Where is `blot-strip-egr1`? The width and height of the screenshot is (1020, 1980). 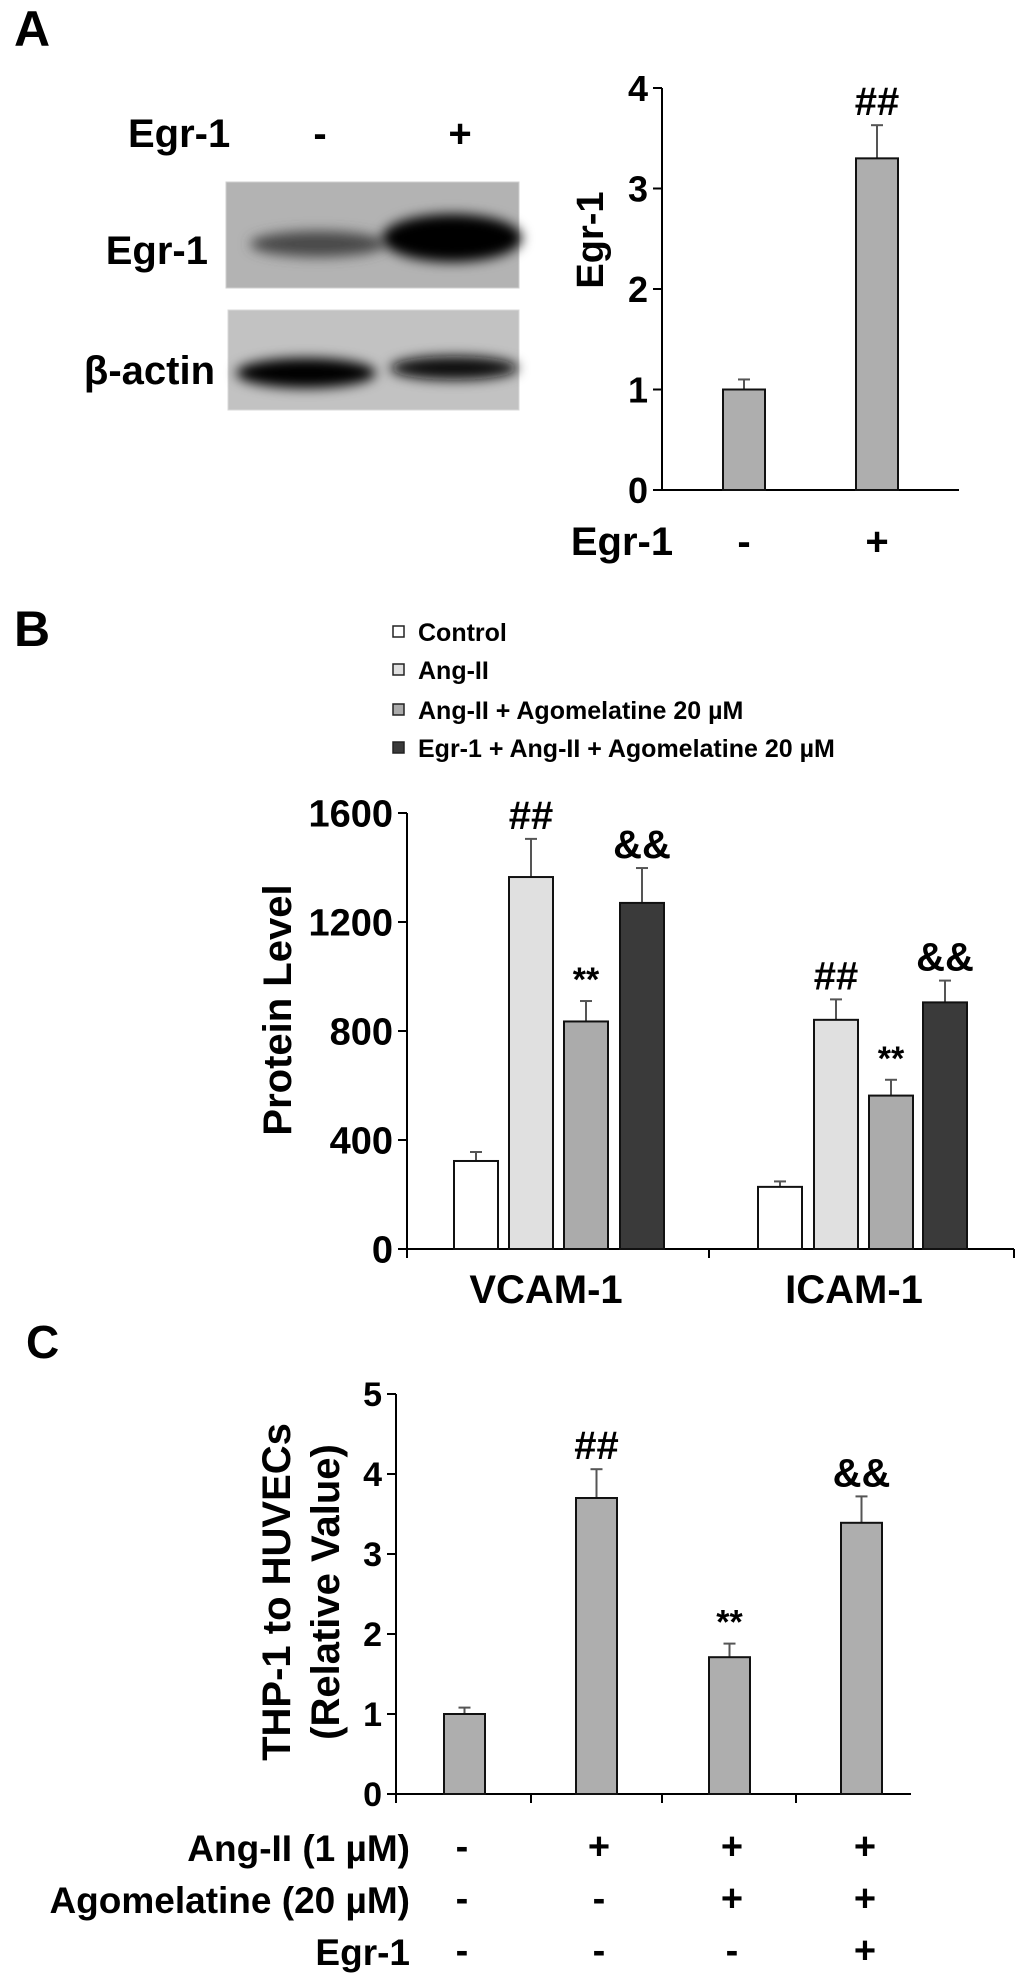
blot-strip-egr1 is located at coordinates (373, 235).